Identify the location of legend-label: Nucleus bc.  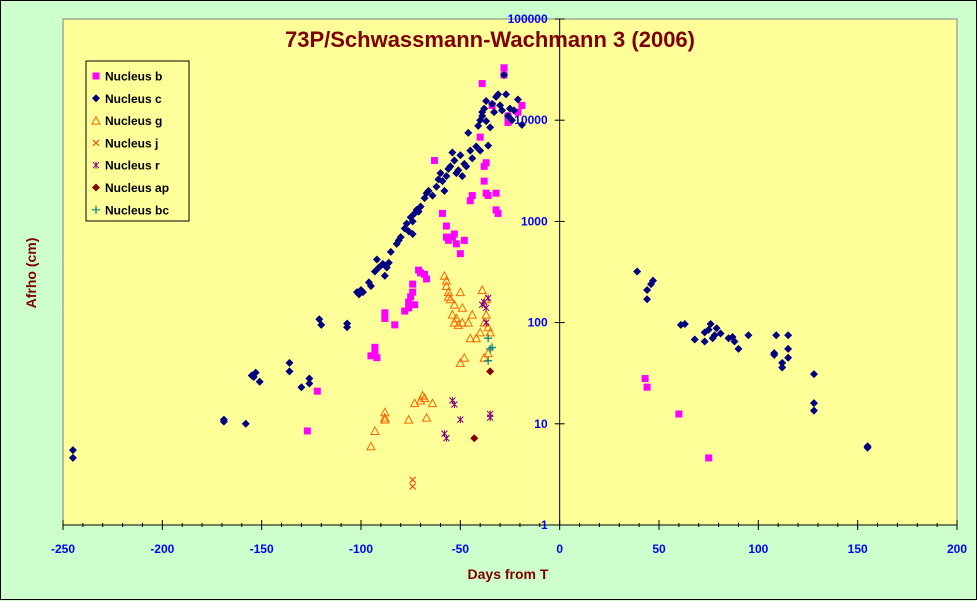
(137, 210).